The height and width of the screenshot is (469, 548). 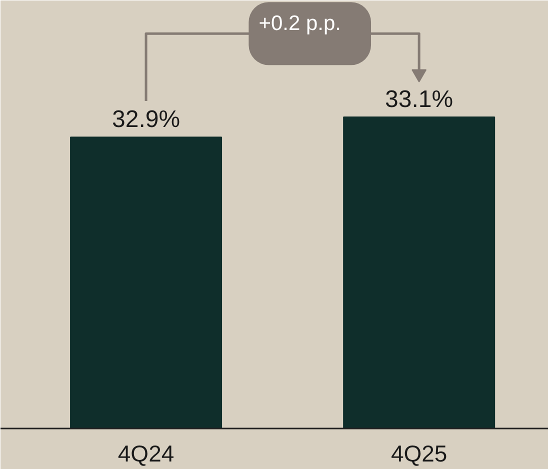 What do you see at coordinates (419, 453) in the screenshot?
I see `x-tick-label: 4Q25` at bounding box center [419, 453].